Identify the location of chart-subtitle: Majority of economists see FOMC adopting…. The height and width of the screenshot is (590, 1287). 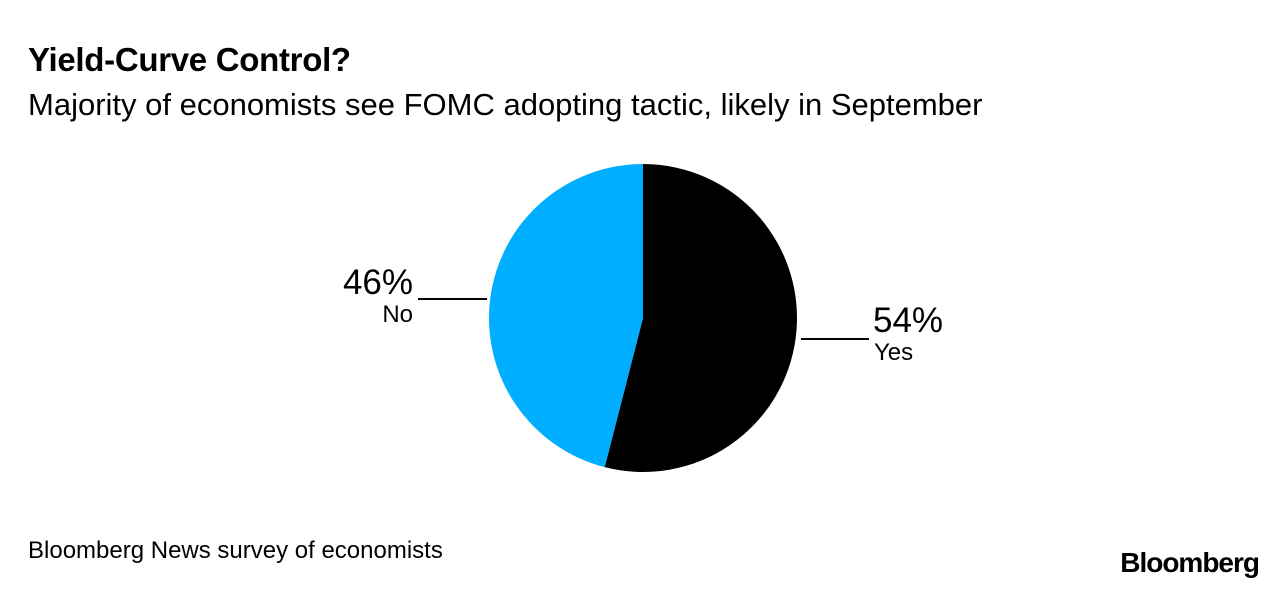
(505, 104).